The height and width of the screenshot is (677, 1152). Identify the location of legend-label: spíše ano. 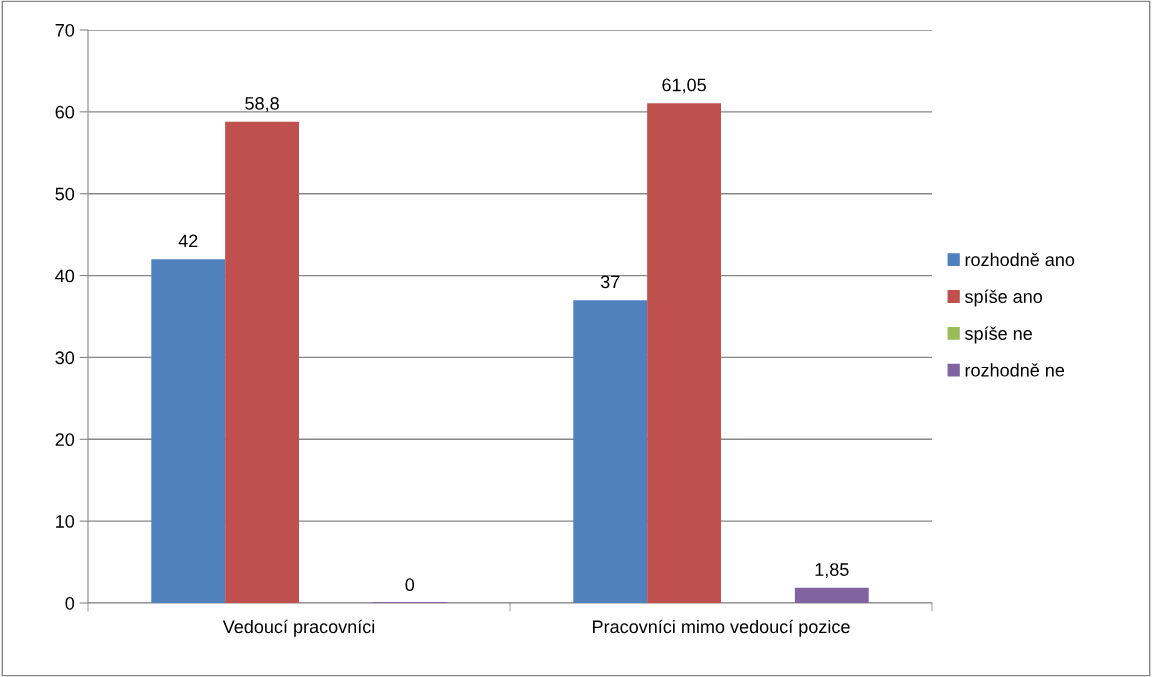
(1004, 298).